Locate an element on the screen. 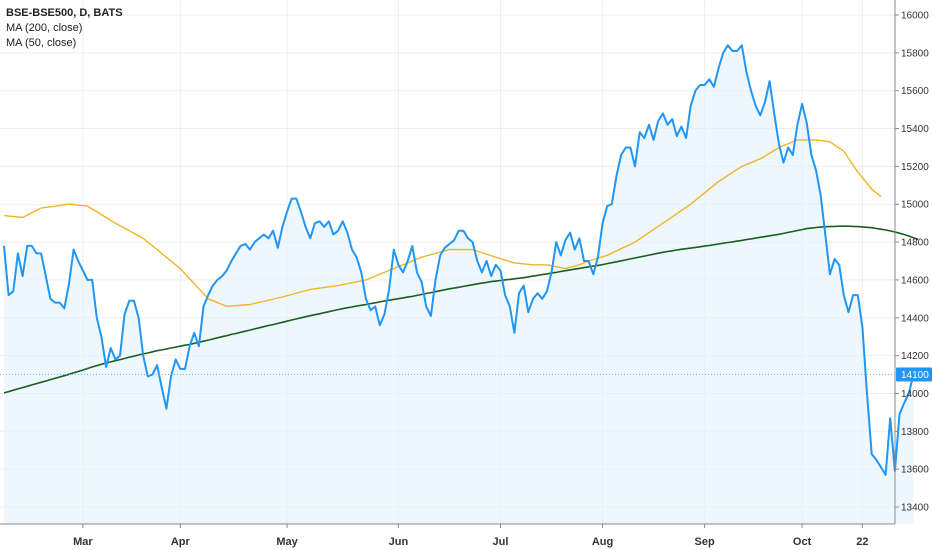  x-tick-label: Sep is located at coordinates (705, 542).